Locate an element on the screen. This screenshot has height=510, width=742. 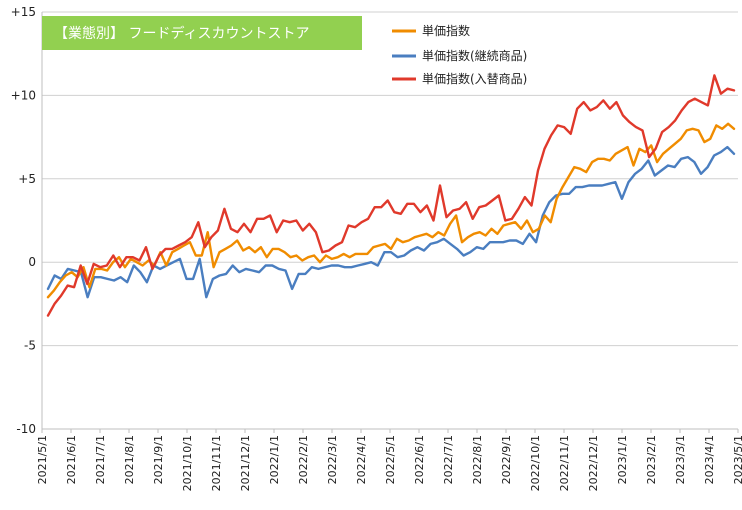
x-tick-label: 2022/11/1 is located at coordinates (564, 463).